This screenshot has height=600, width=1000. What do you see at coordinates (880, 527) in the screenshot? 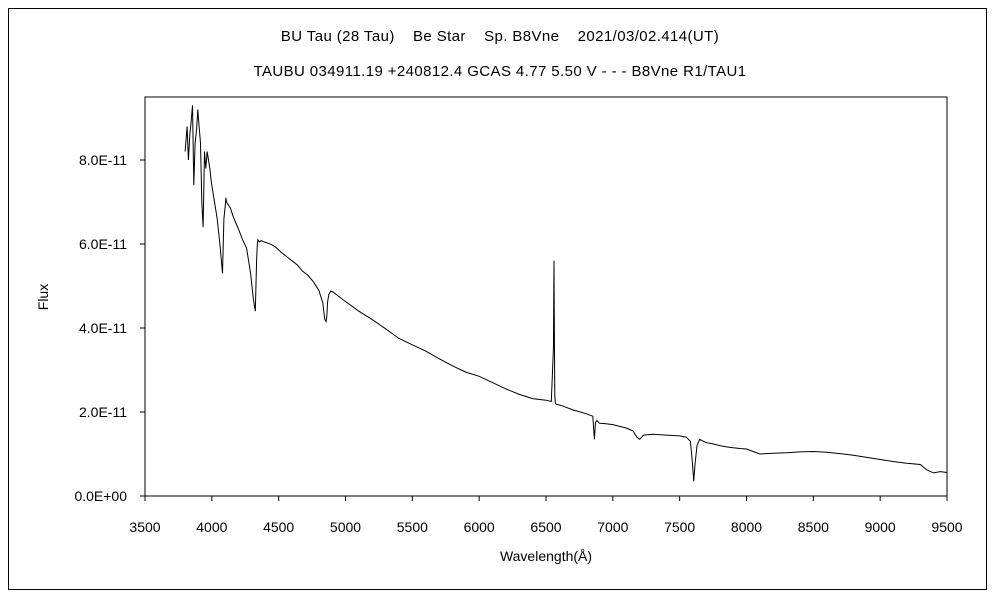
I see `x-tick-label: 9000` at bounding box center [880, 527].